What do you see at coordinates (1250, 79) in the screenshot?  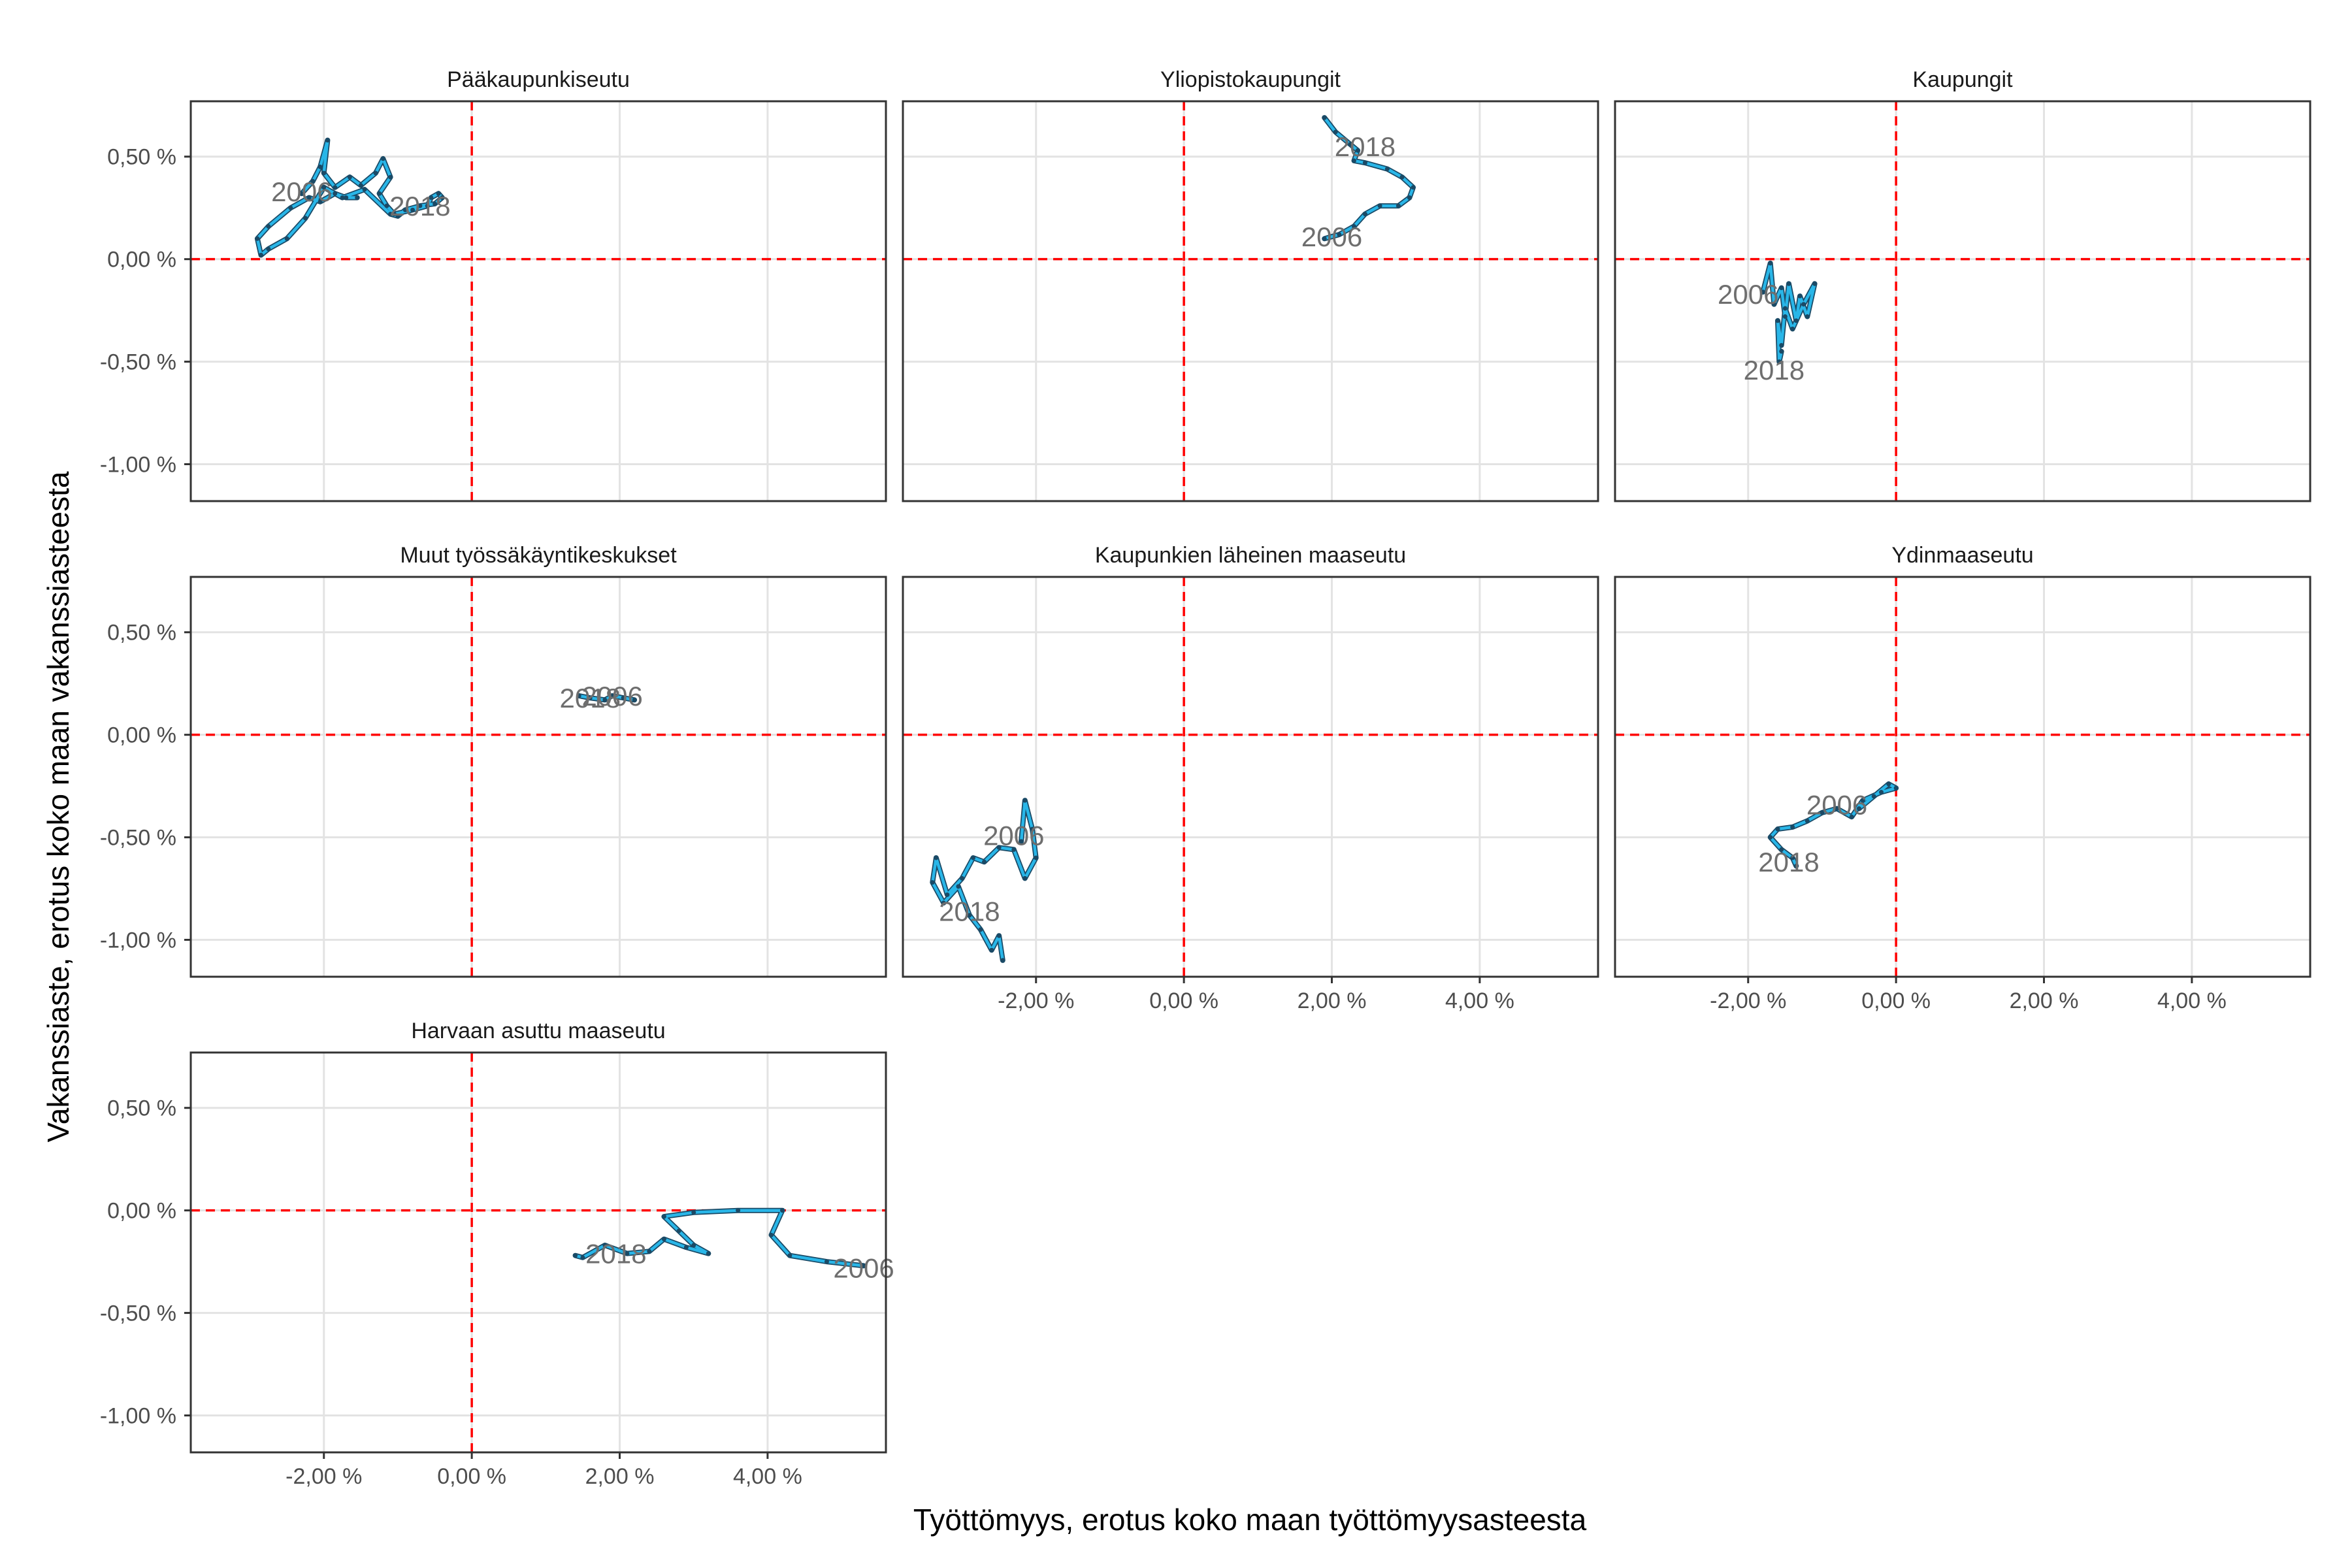 I see `panel-title: Yliopistokaupungit` at bounding box center [1250, 79].